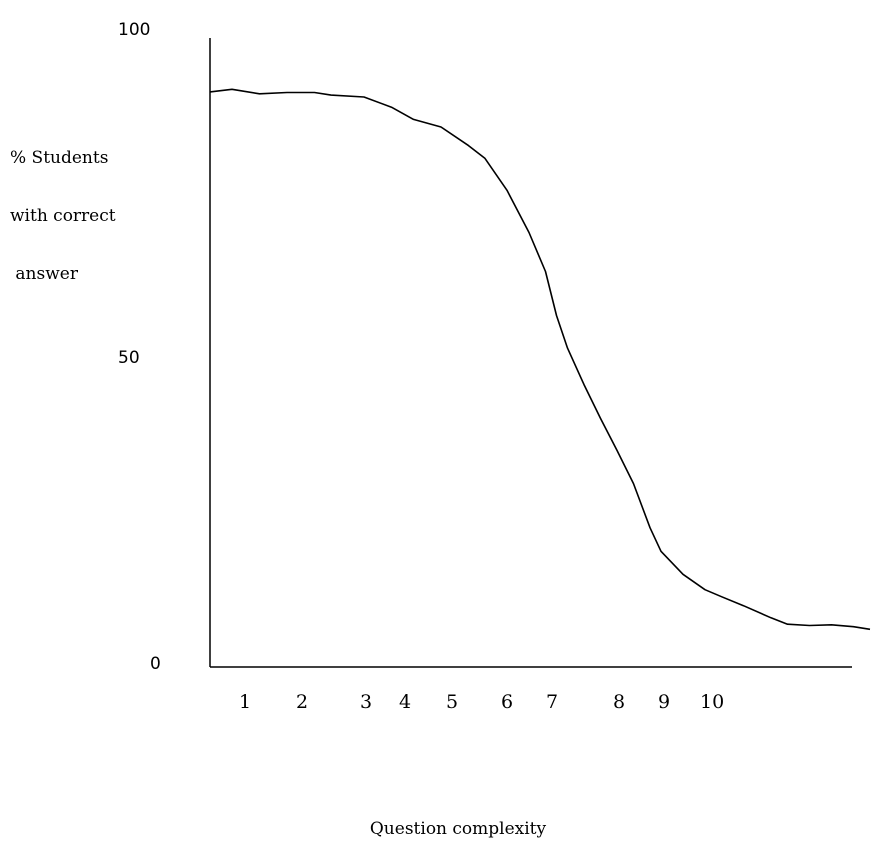  What do you see at coordinates (155, 664) in the screenshot?
I see `y-tick-label-0: 0` at bounding box center [155, 664].